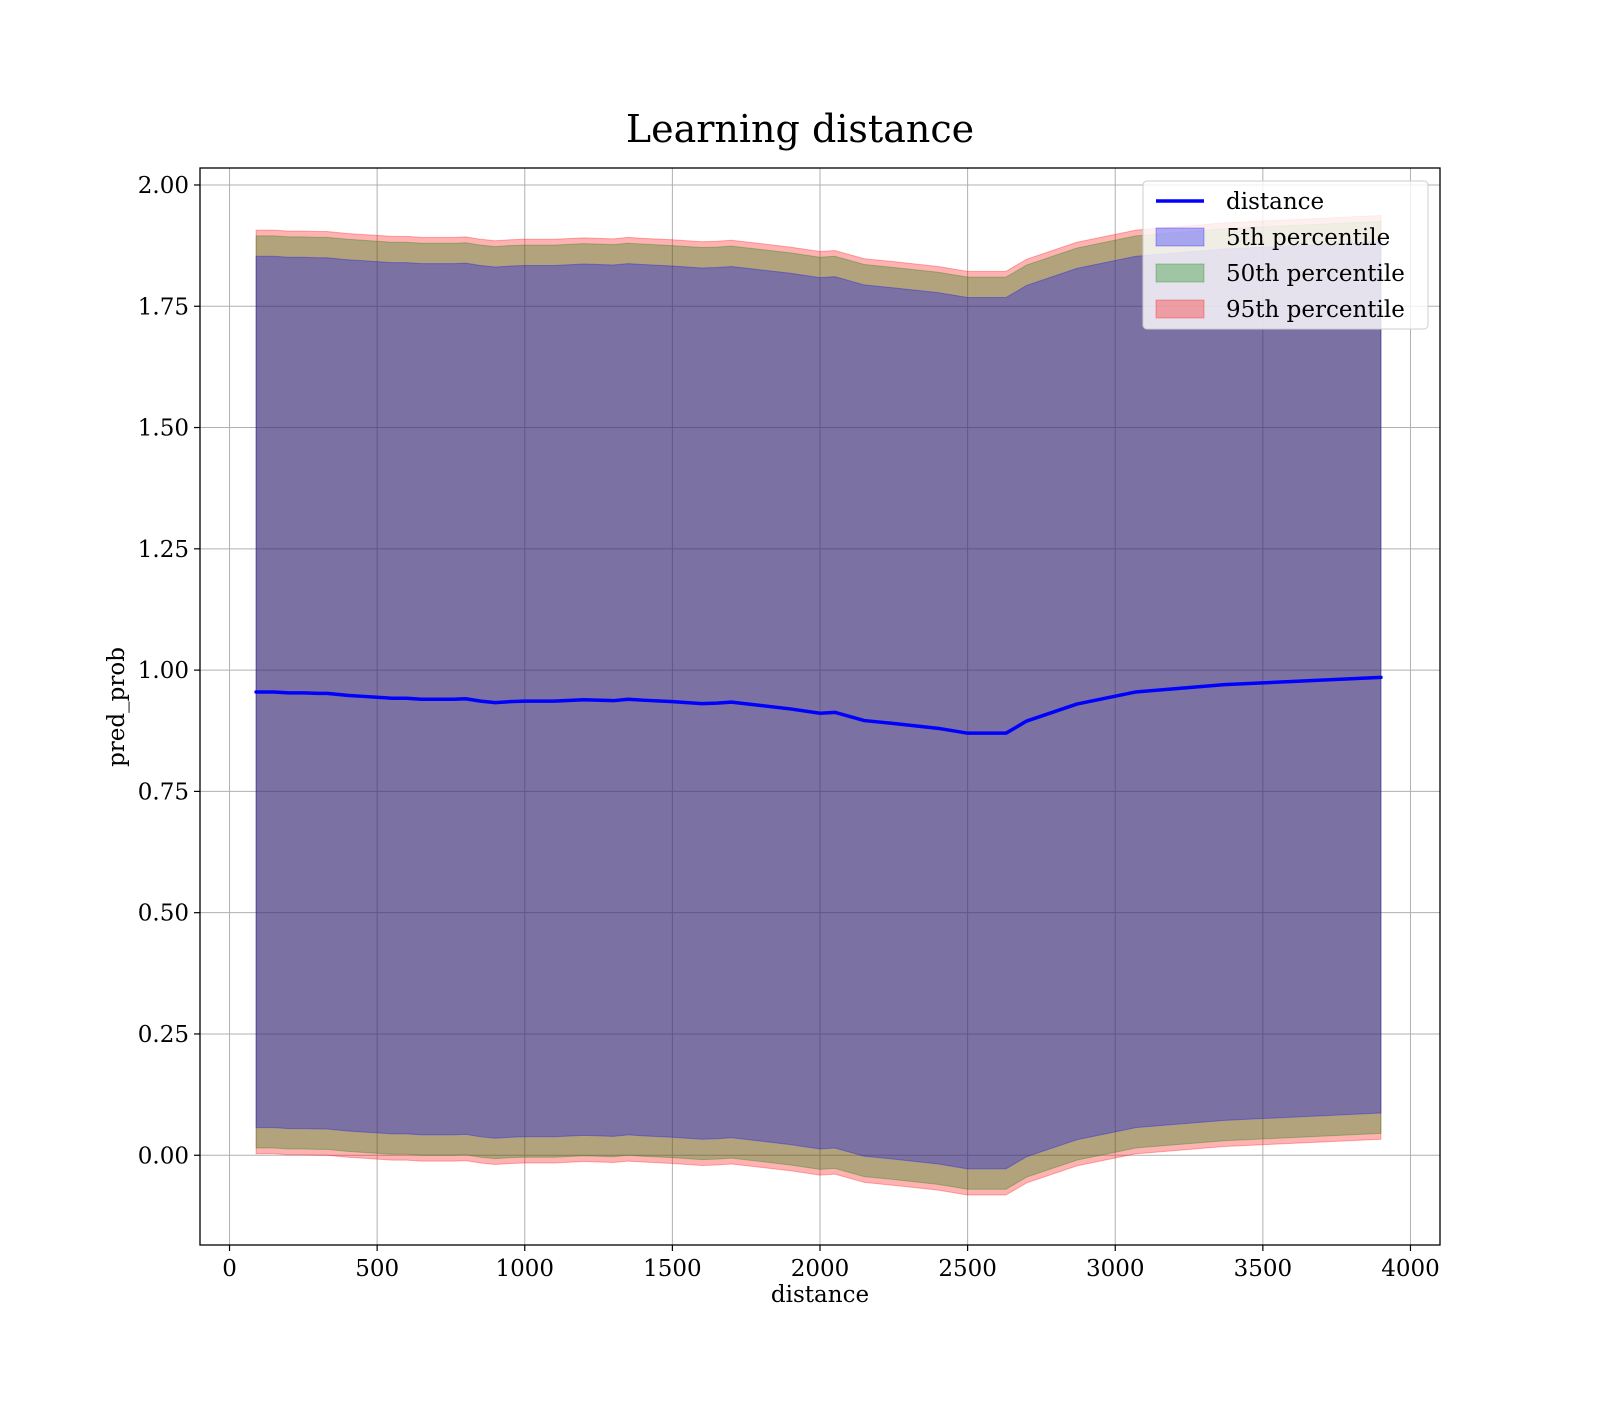  What do you see at coordinates (820, 1269) in the screenshot?
I see `x-tick-label: 2000` at bounding box center [820, 1269].